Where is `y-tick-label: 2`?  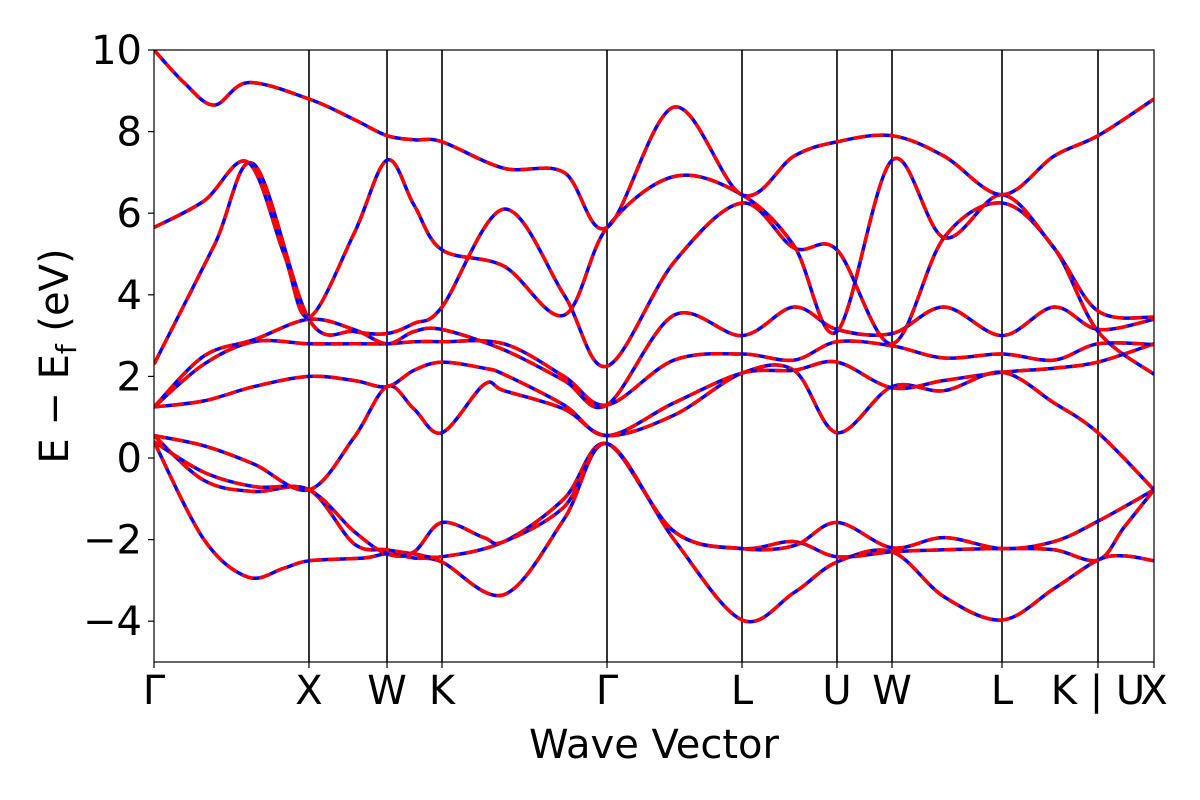
y-tick-label: 2 is located at coordinates (129, 377).